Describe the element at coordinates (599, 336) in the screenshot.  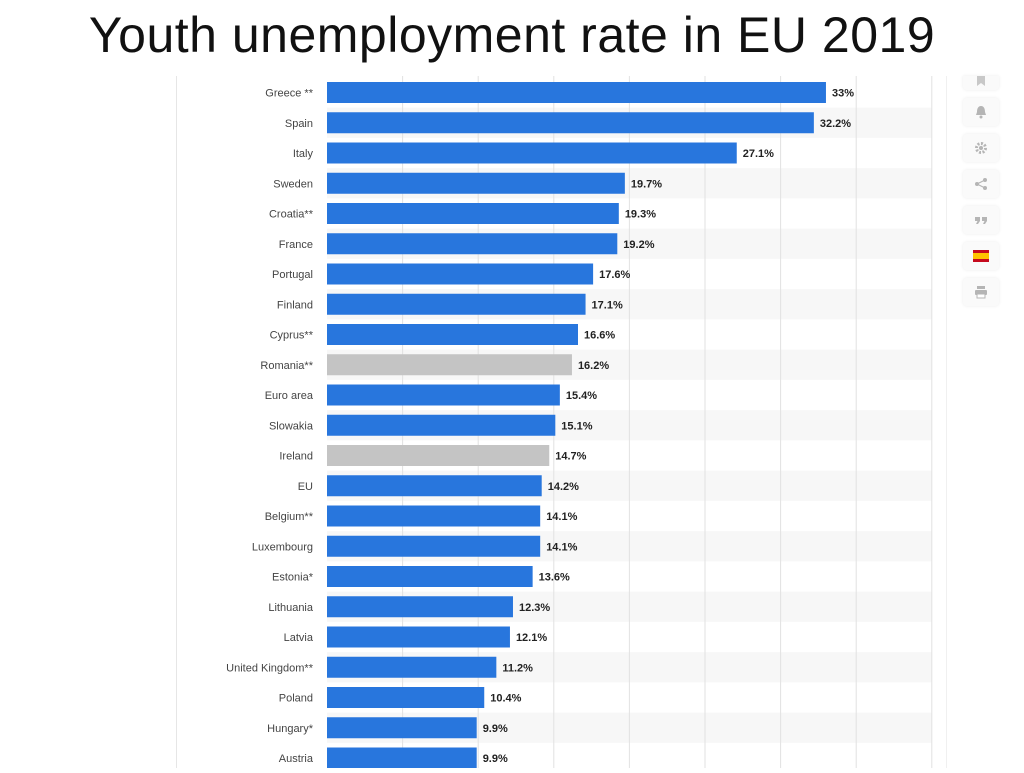
I see `value-label: 16.6%` at that location.